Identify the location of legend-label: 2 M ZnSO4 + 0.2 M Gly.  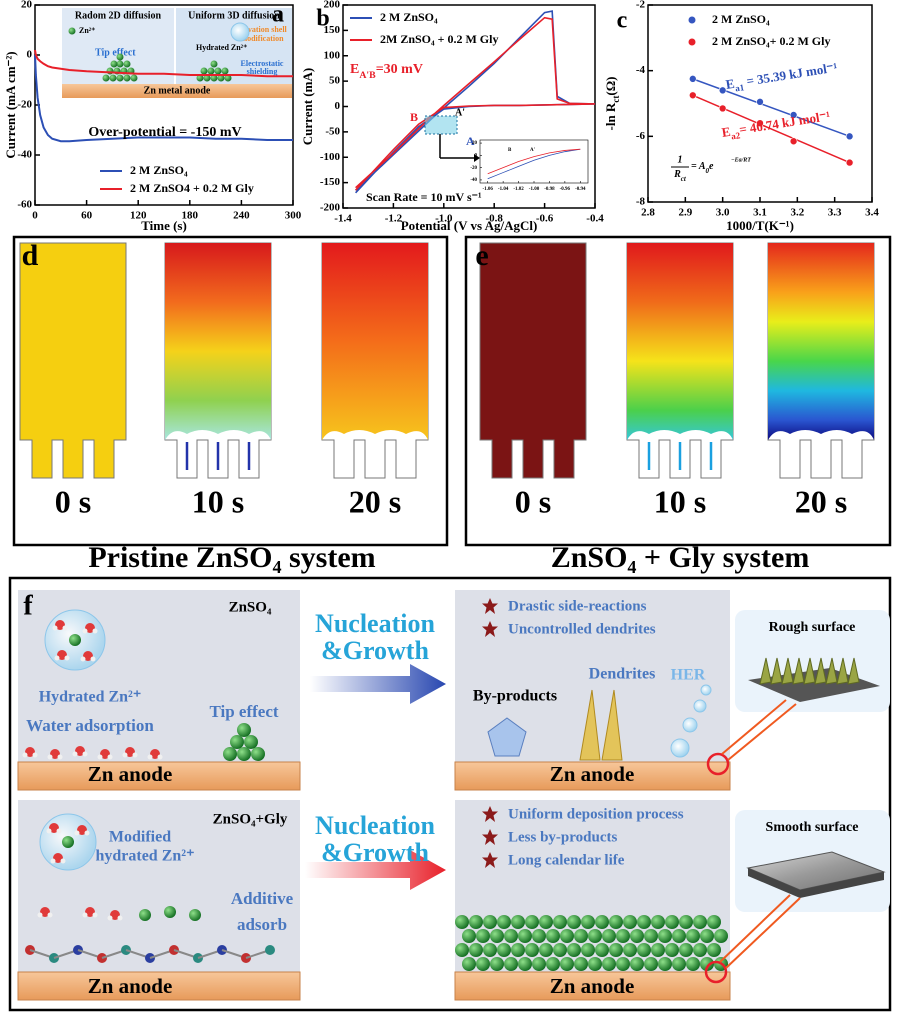
(192, 188).